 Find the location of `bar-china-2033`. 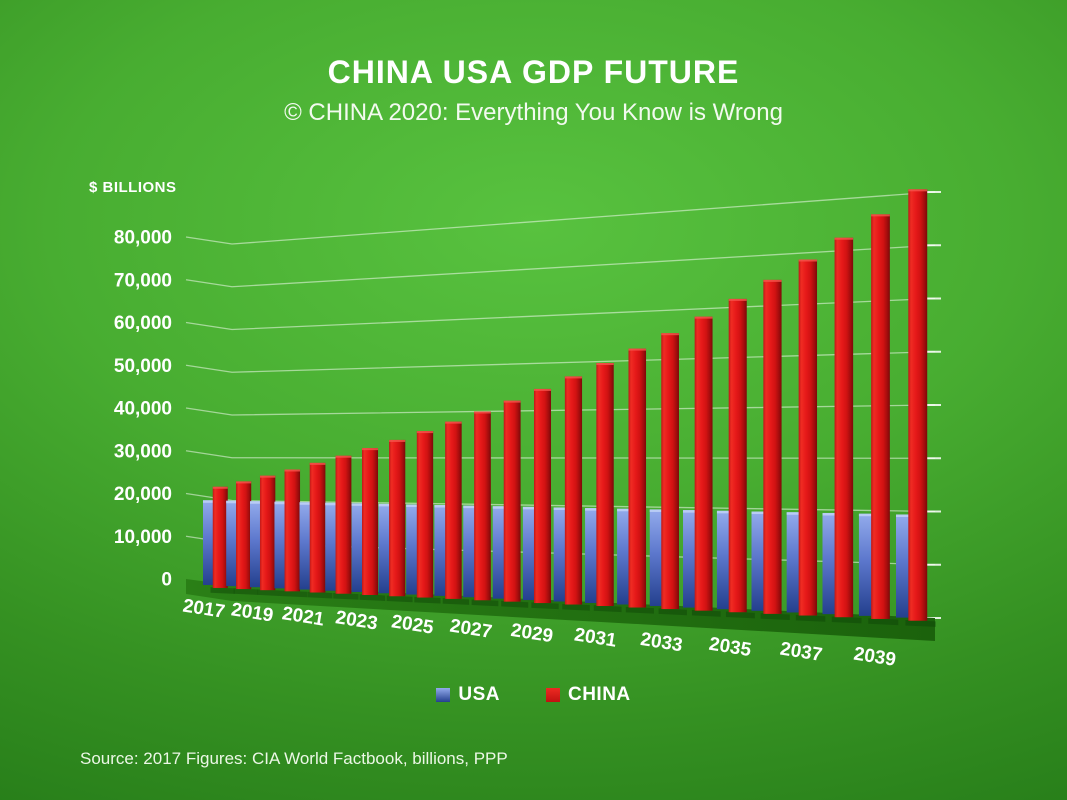

bar-china-2033 is located at coordinates (670, 471).